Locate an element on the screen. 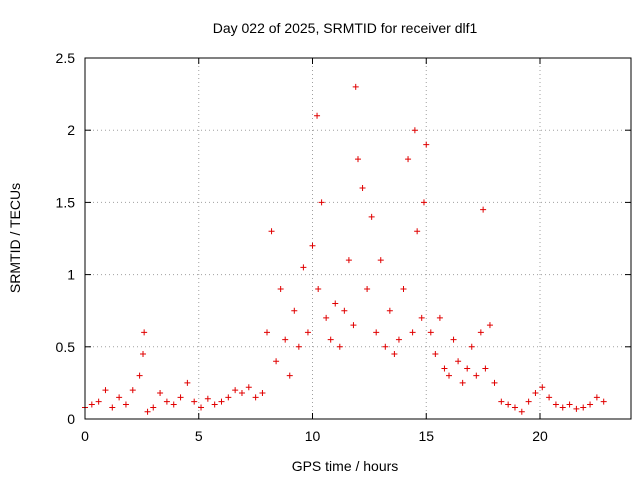 The height and width of the screenshot is (480, 640). x-axis-label: GPS time / hours is located at coordinates (345, 466).